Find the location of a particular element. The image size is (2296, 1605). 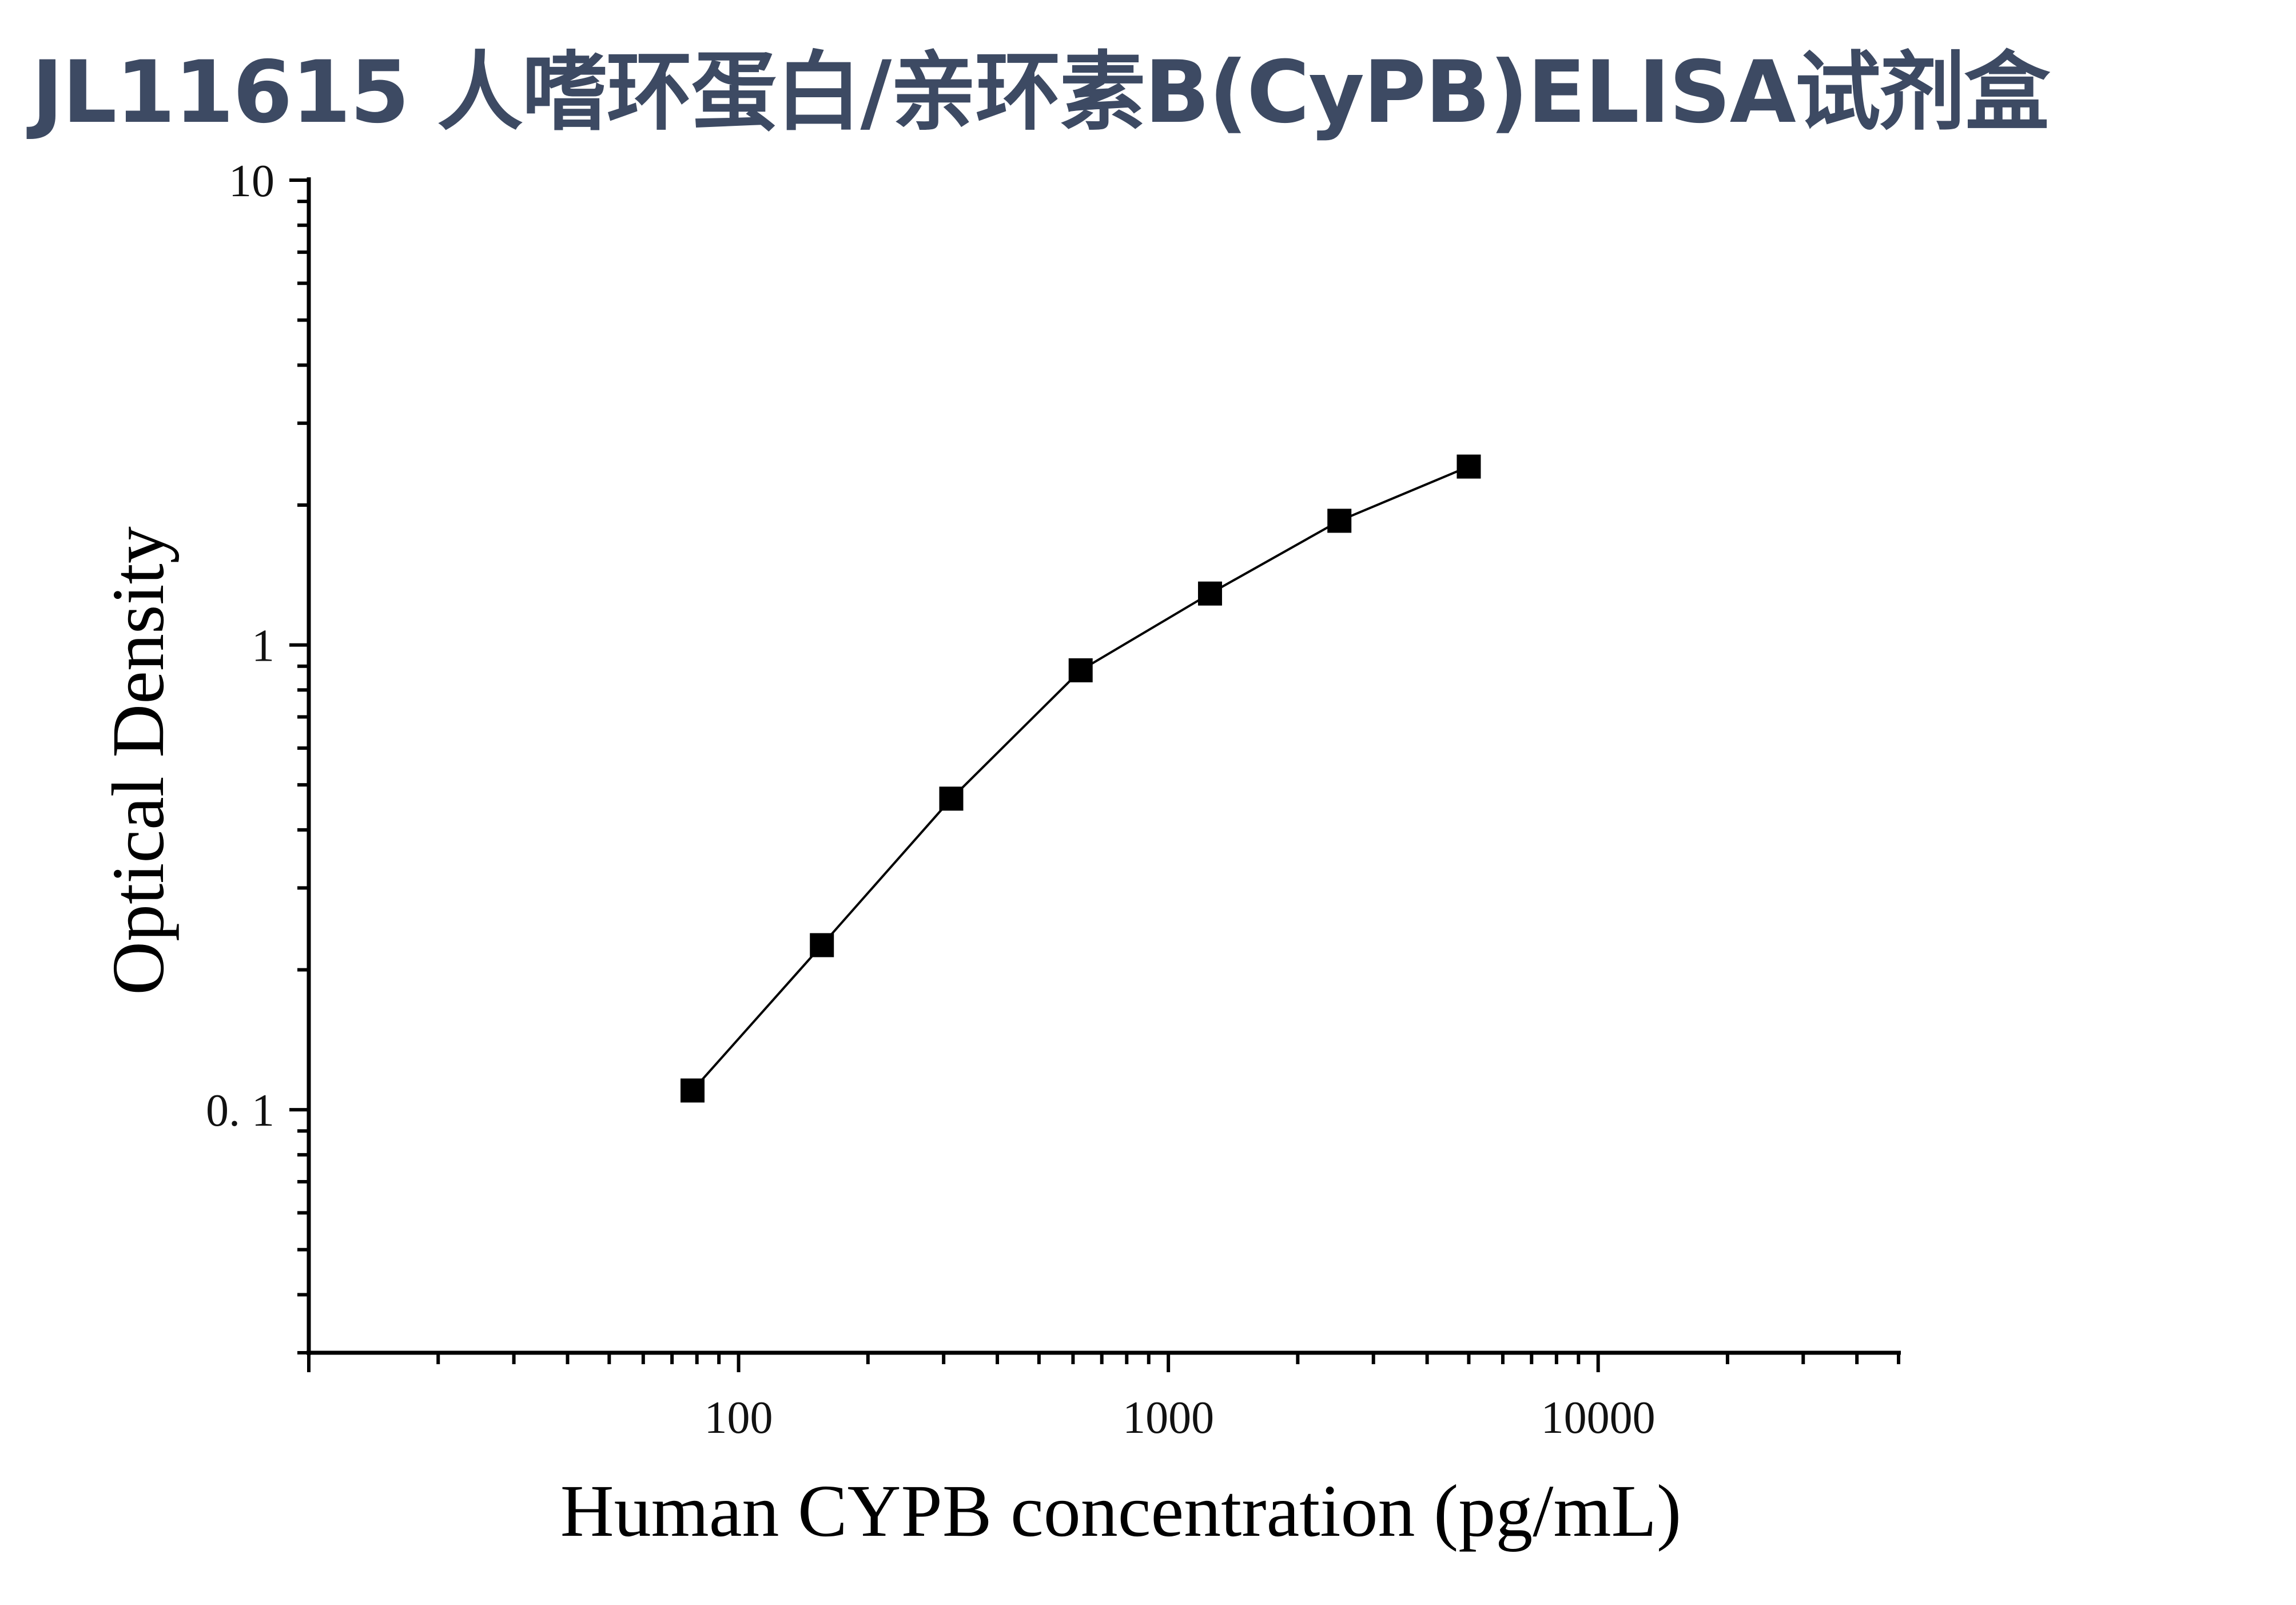

data-series is located at coordinates (1081, 778).